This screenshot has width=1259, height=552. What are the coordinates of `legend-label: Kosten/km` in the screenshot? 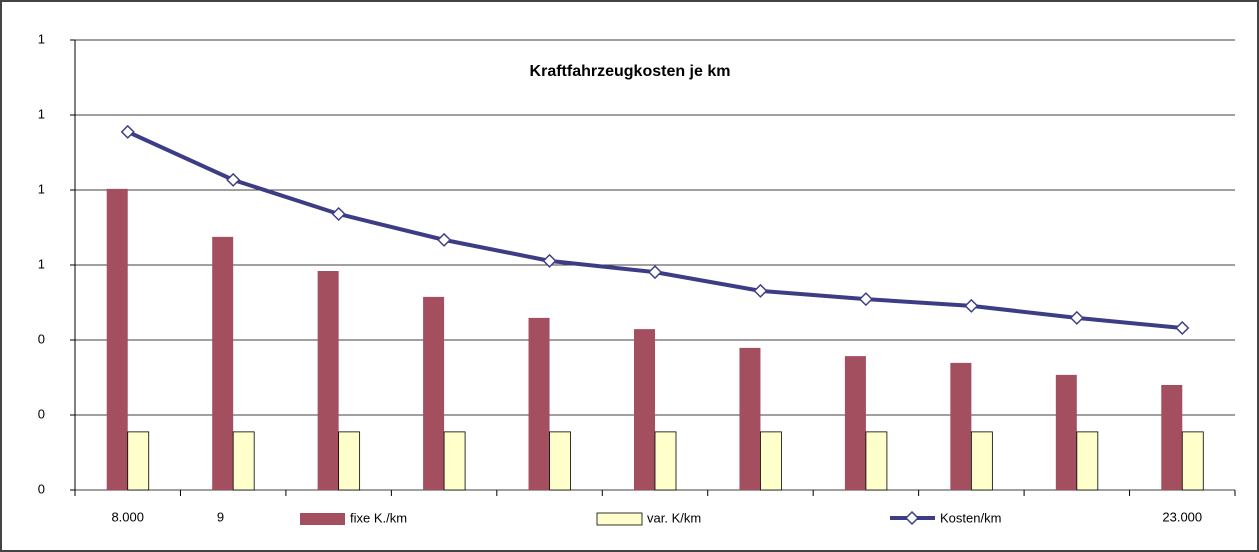 It's located at (970, 517).